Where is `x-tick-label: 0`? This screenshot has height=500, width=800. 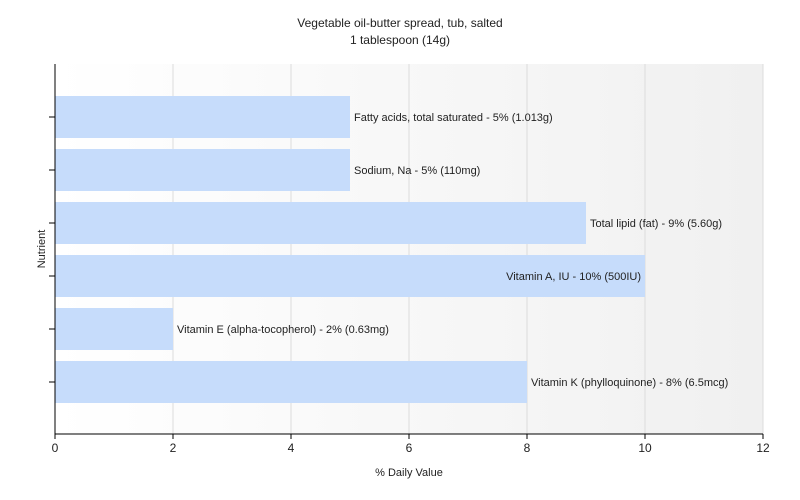 x-tick-label: 0 is located at coordinates (55, 448).